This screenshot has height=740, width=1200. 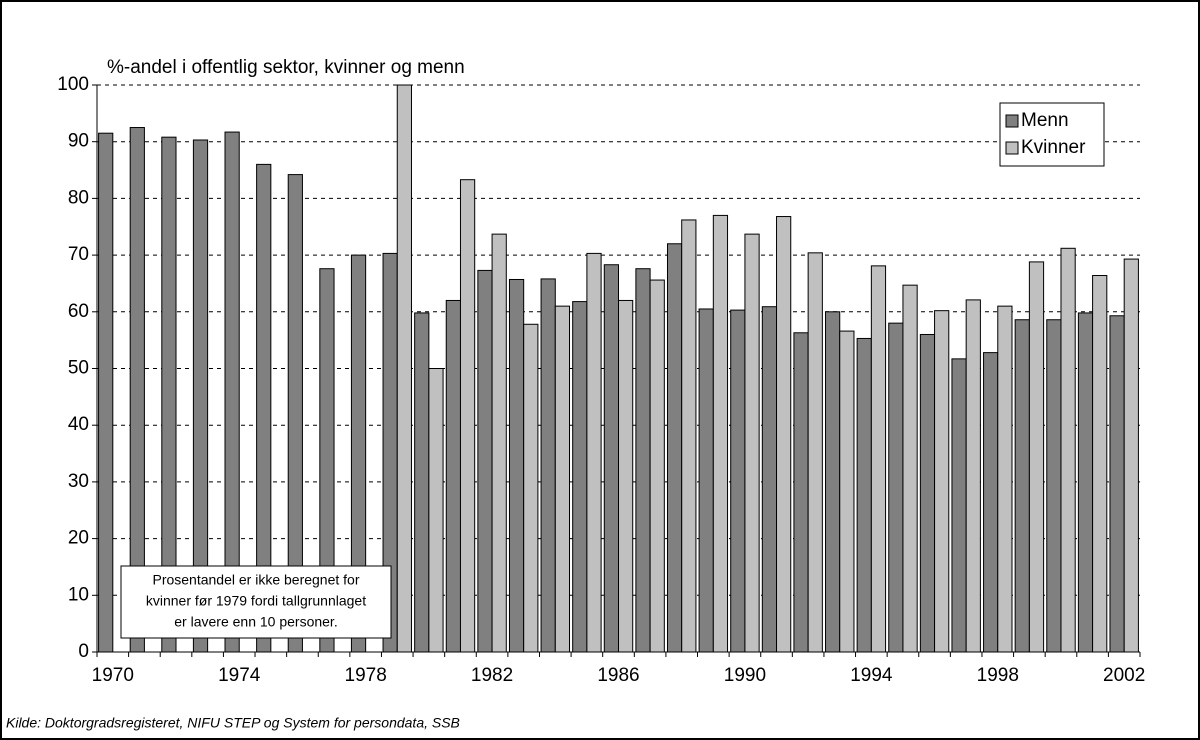 I want to click on y-tick-label: 10, so click(x=78, y=594).